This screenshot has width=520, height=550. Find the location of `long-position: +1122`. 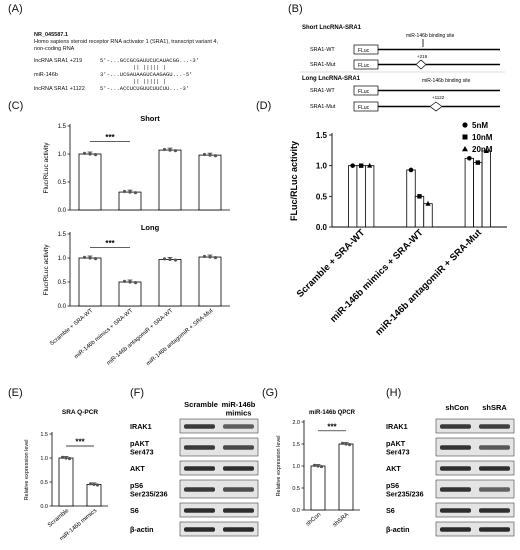

long-position: +1122 is located at coordinates (438, 97).